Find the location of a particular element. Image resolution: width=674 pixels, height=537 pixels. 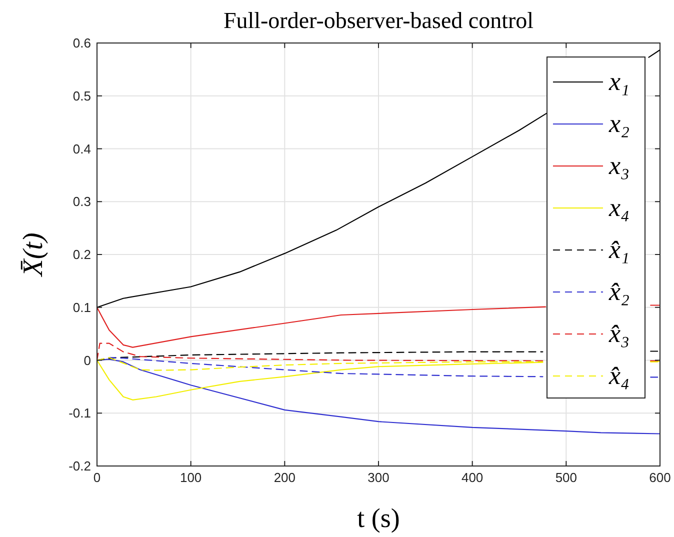

legend-label: x̂₂ is located at coordinates (619, 291).